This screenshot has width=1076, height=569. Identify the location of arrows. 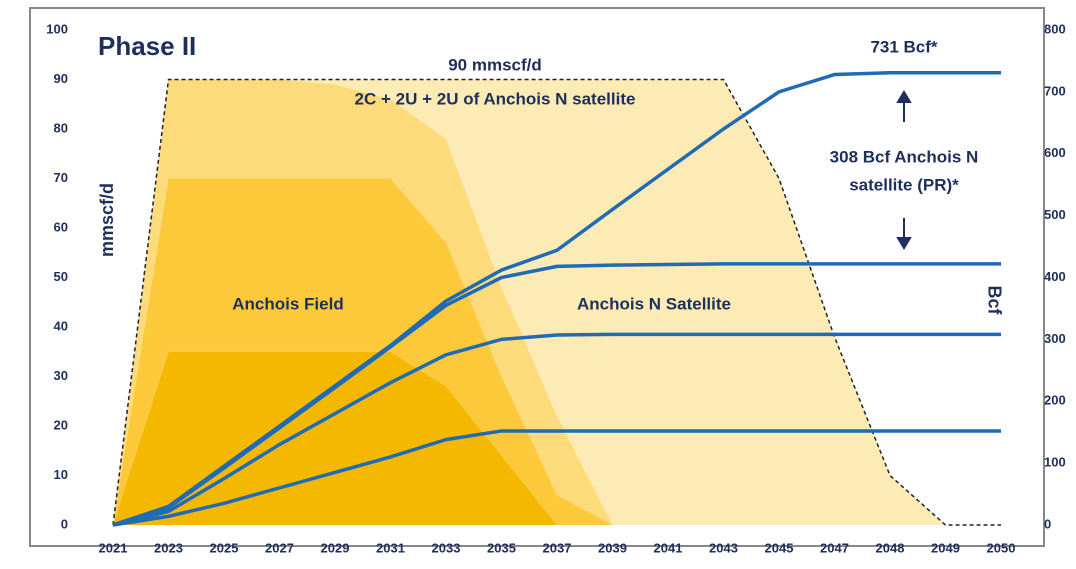
(904, 170).